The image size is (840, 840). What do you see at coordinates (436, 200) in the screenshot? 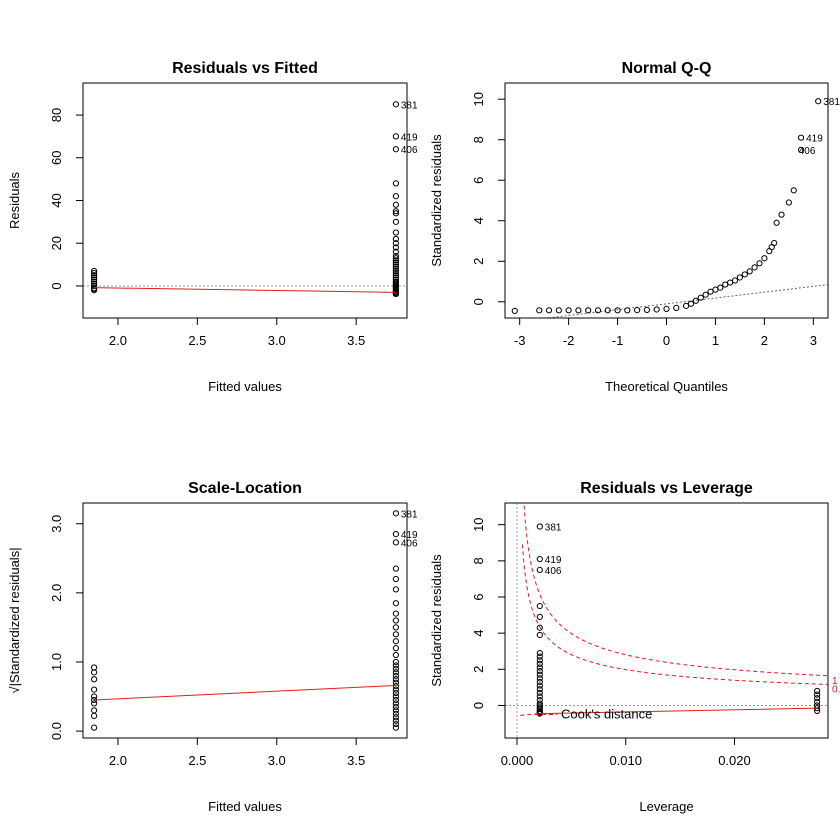
I see `y-axis-label: Standardized residuals` at bounding box center [436, 200].